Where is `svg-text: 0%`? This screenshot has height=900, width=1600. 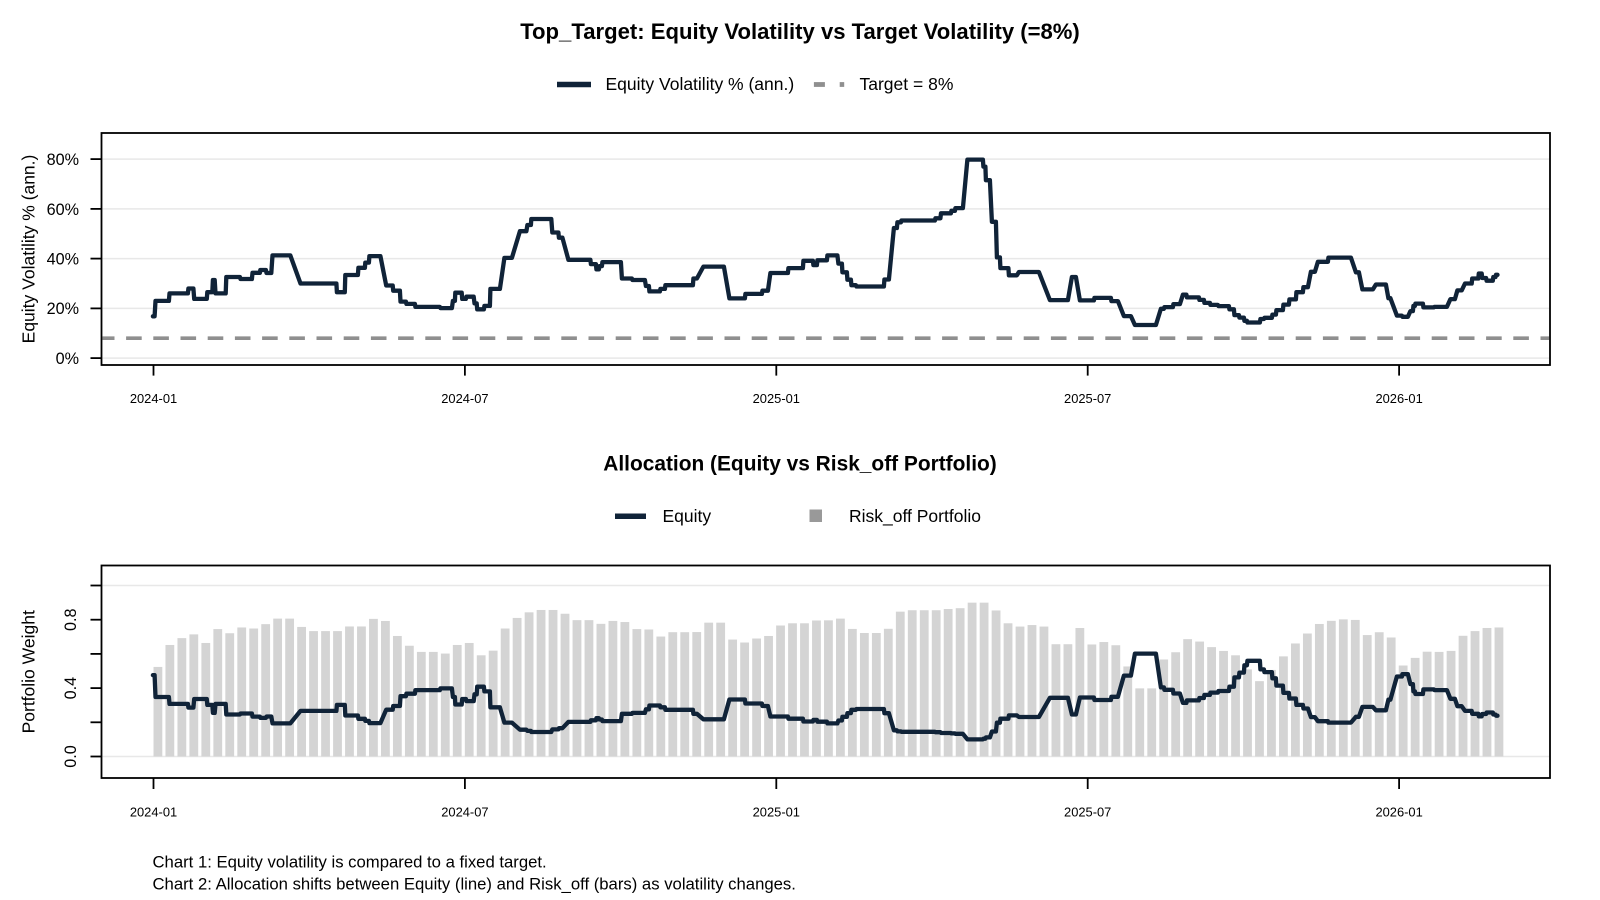 svg-text: 0% is located at coordinates (67, 359).